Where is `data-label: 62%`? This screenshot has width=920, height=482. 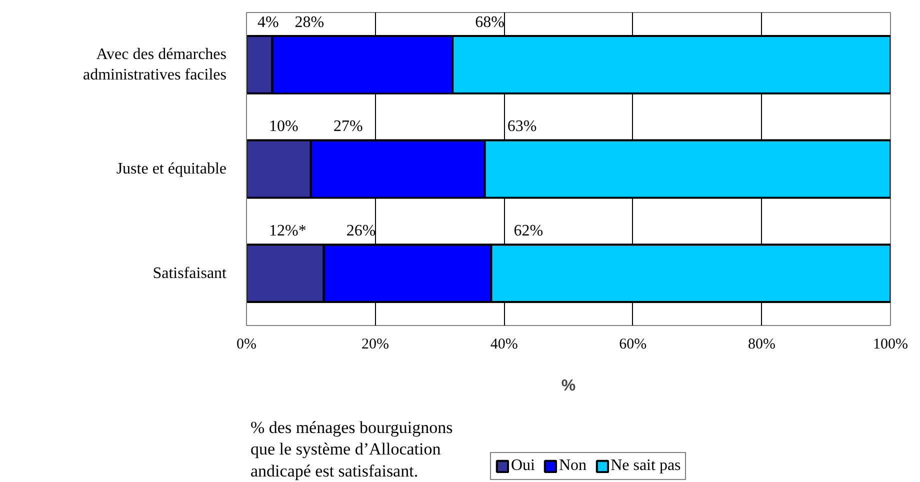 data-label: 62% is located at coordinates (529, 231).